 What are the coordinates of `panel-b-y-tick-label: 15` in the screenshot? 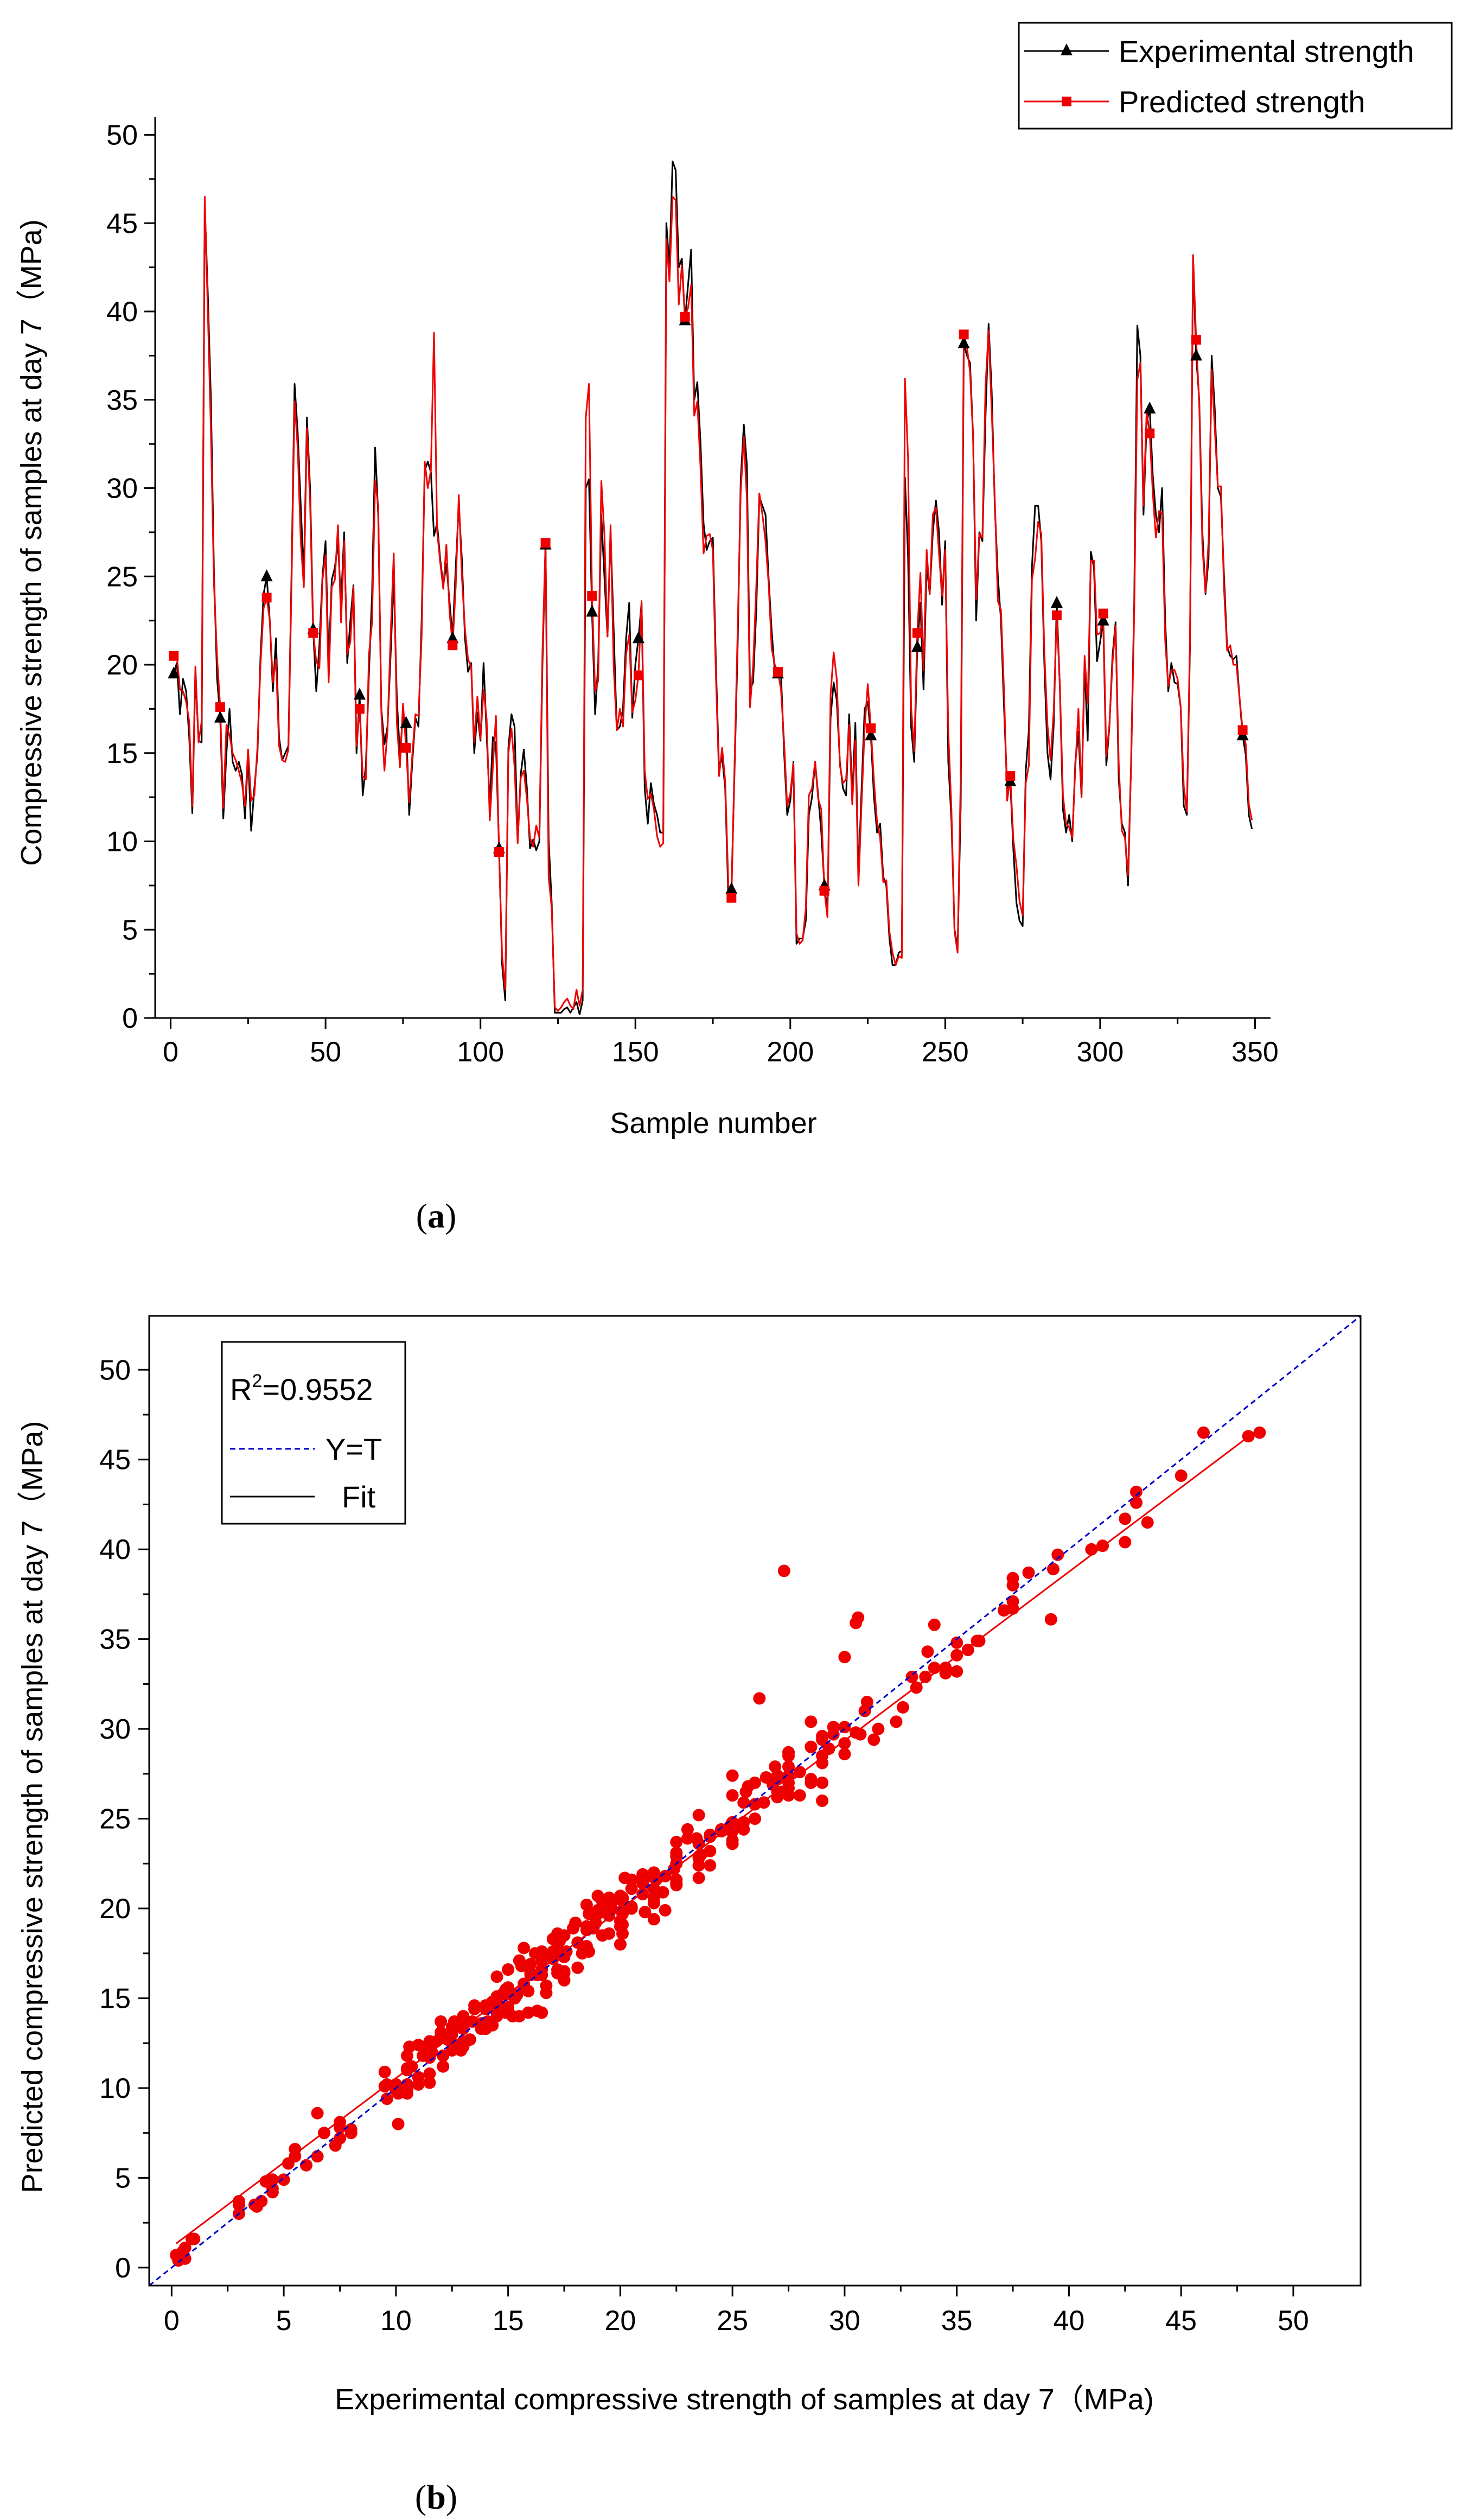 It's located at (115, 1999).